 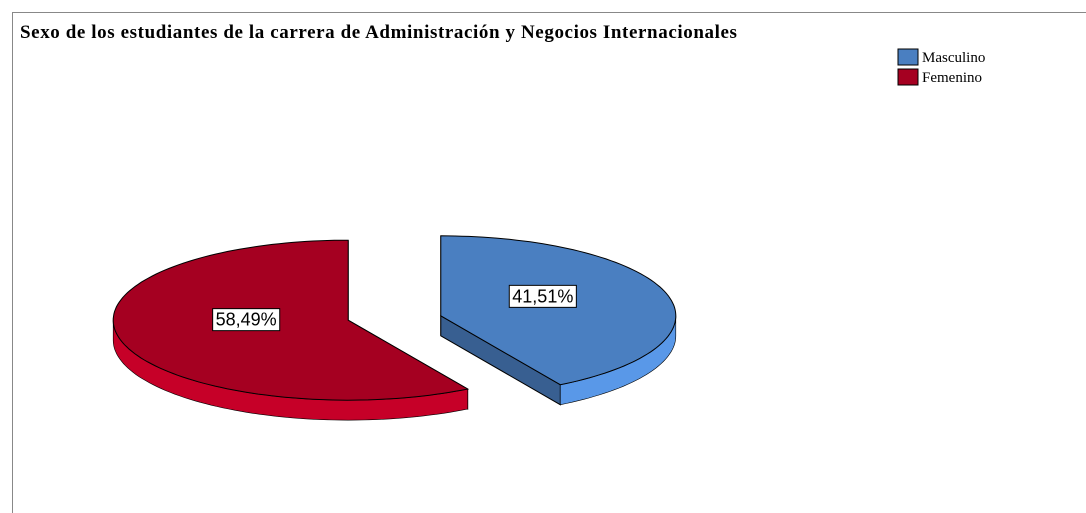 I want to click on legend-label: Femenino, so click(x=952, y=78).